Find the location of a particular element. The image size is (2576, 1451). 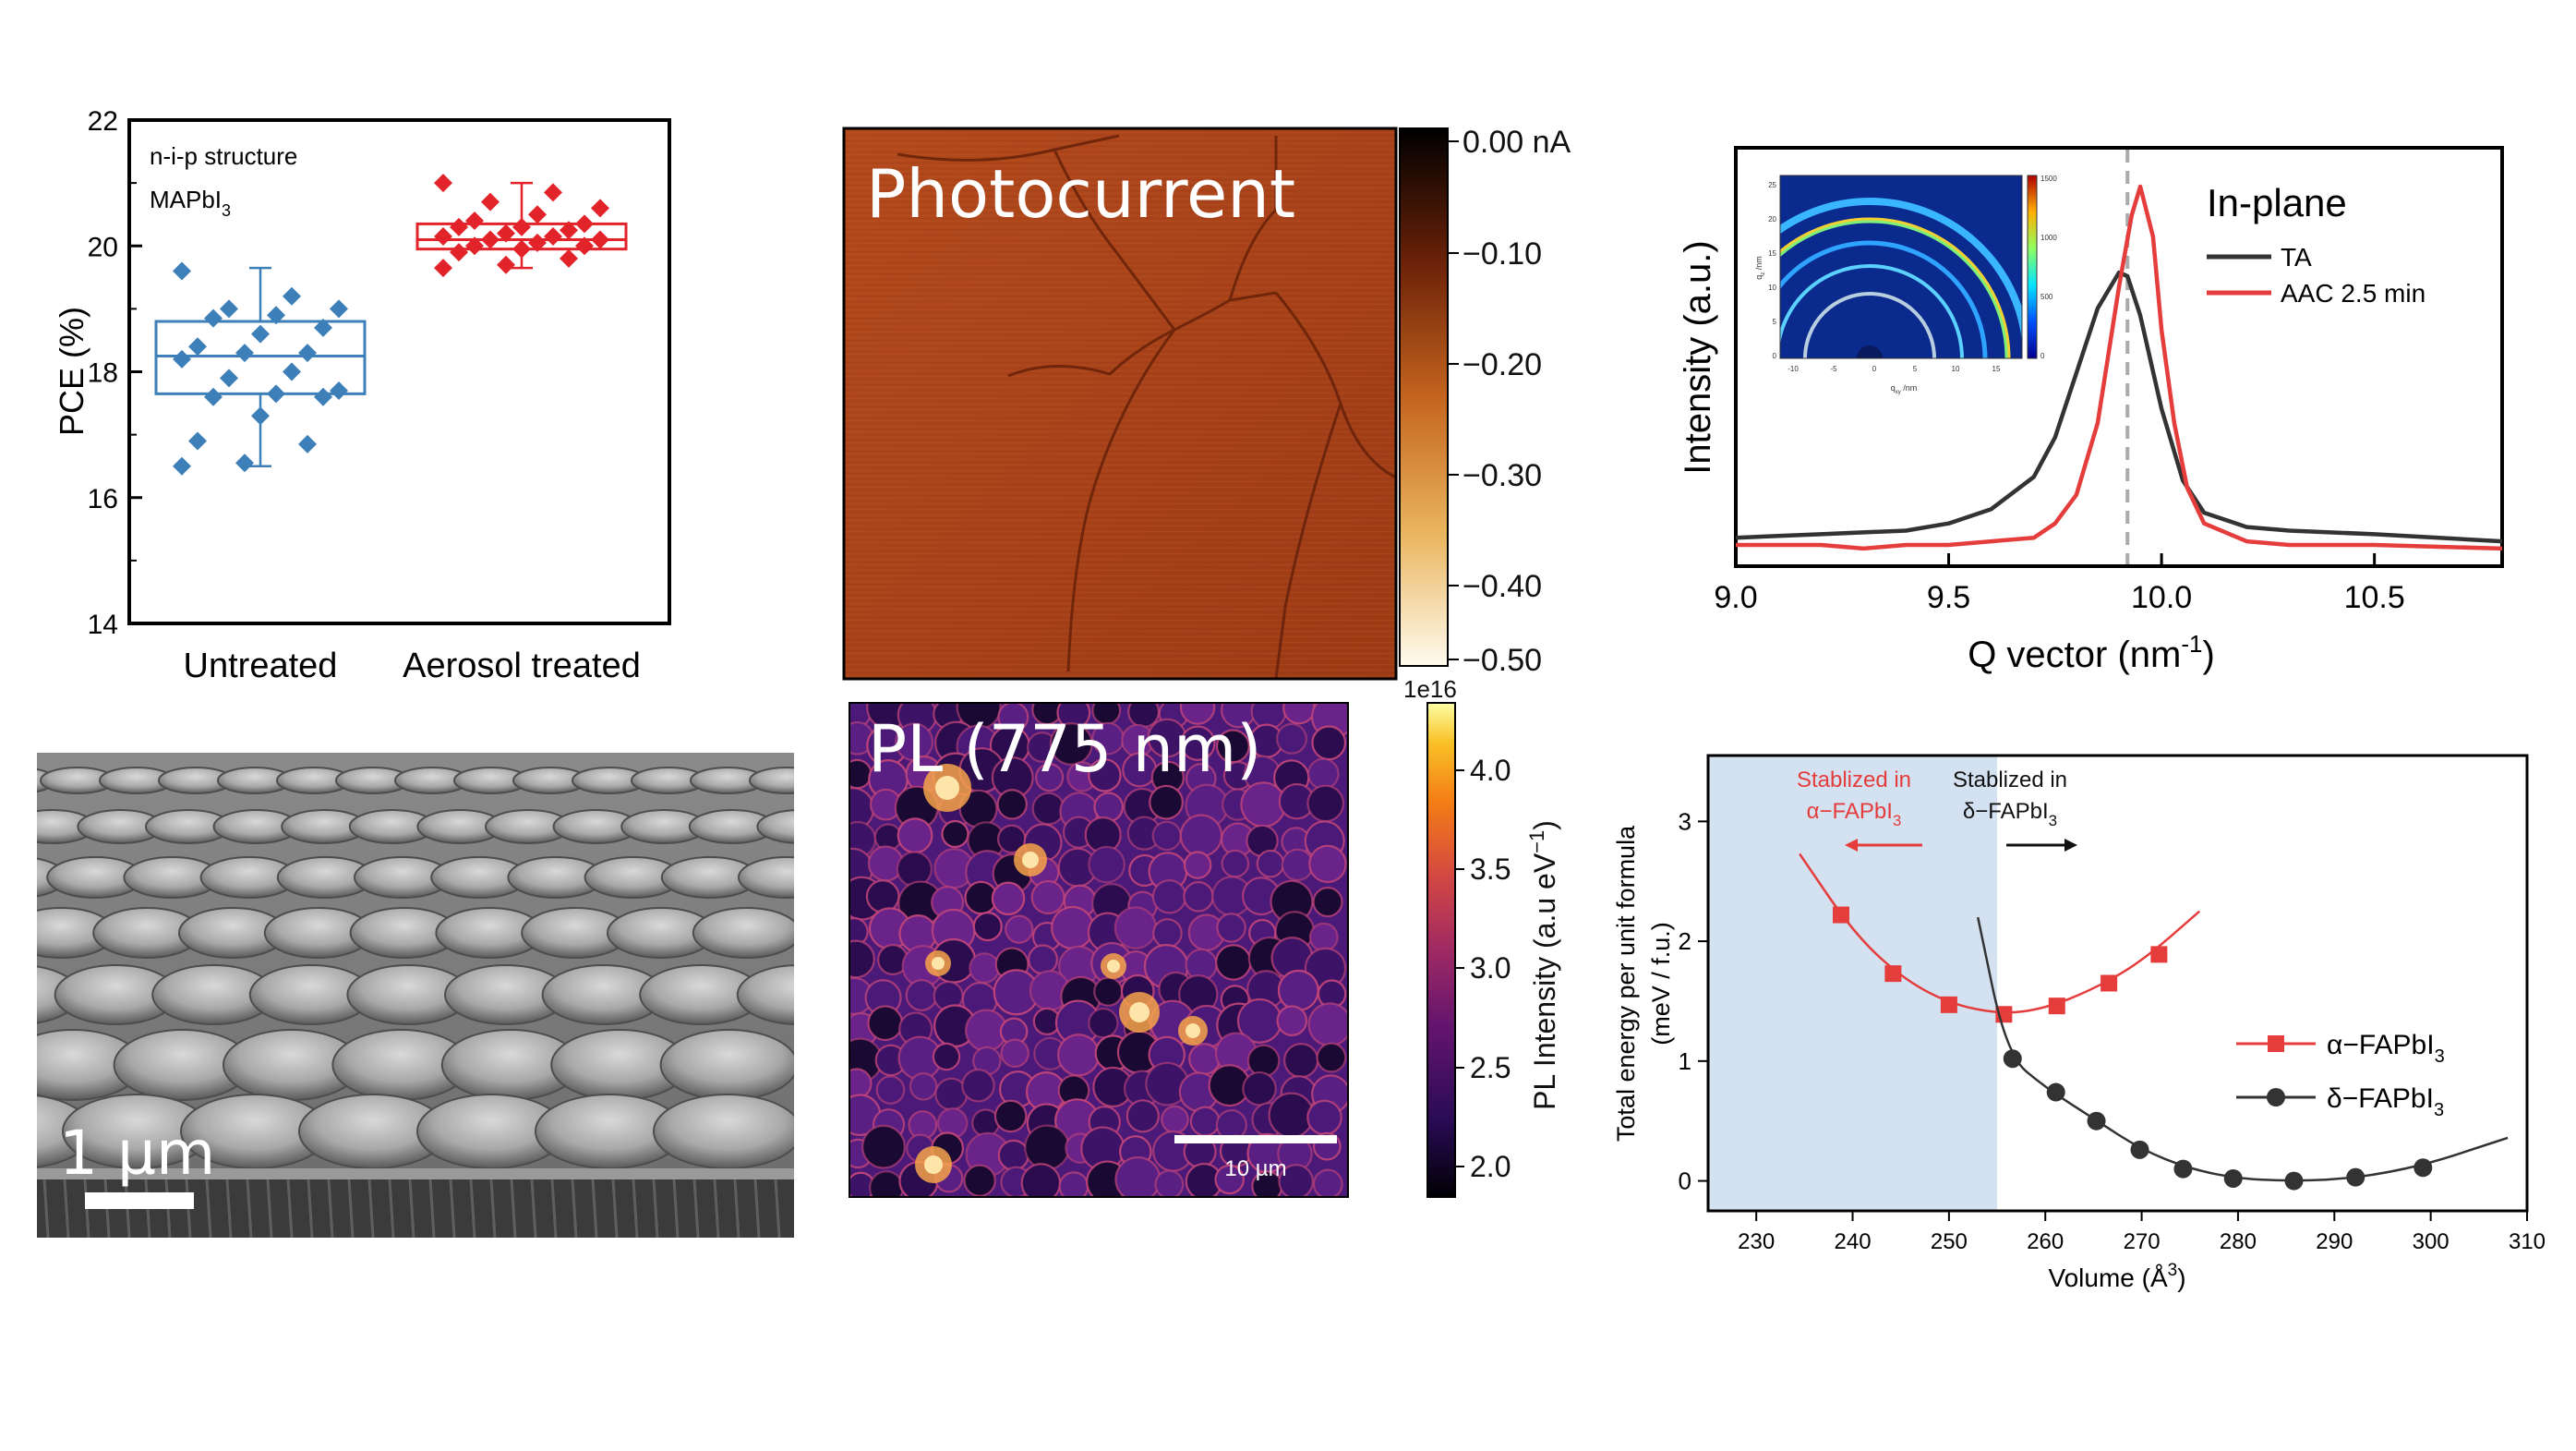

xrd-inset-ylabel: qz /nm is located at coordinates (1760, 268).